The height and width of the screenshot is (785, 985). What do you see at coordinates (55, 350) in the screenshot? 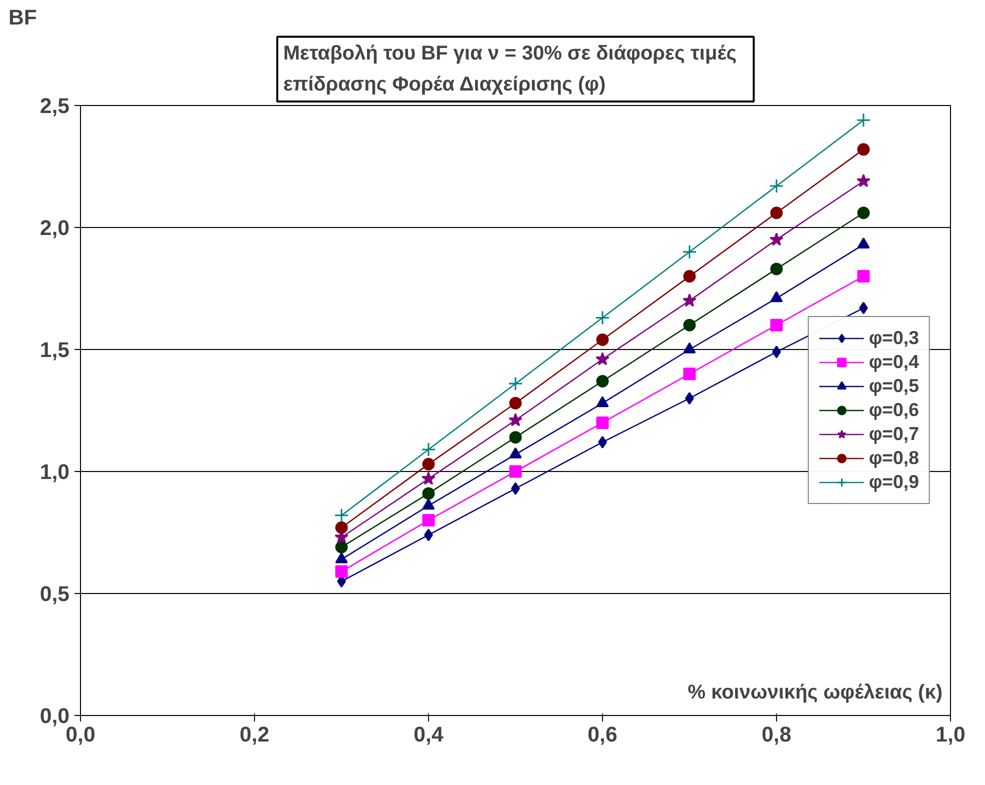
I see `y-tick-label: 1,5` at bounding box center [55, 350].